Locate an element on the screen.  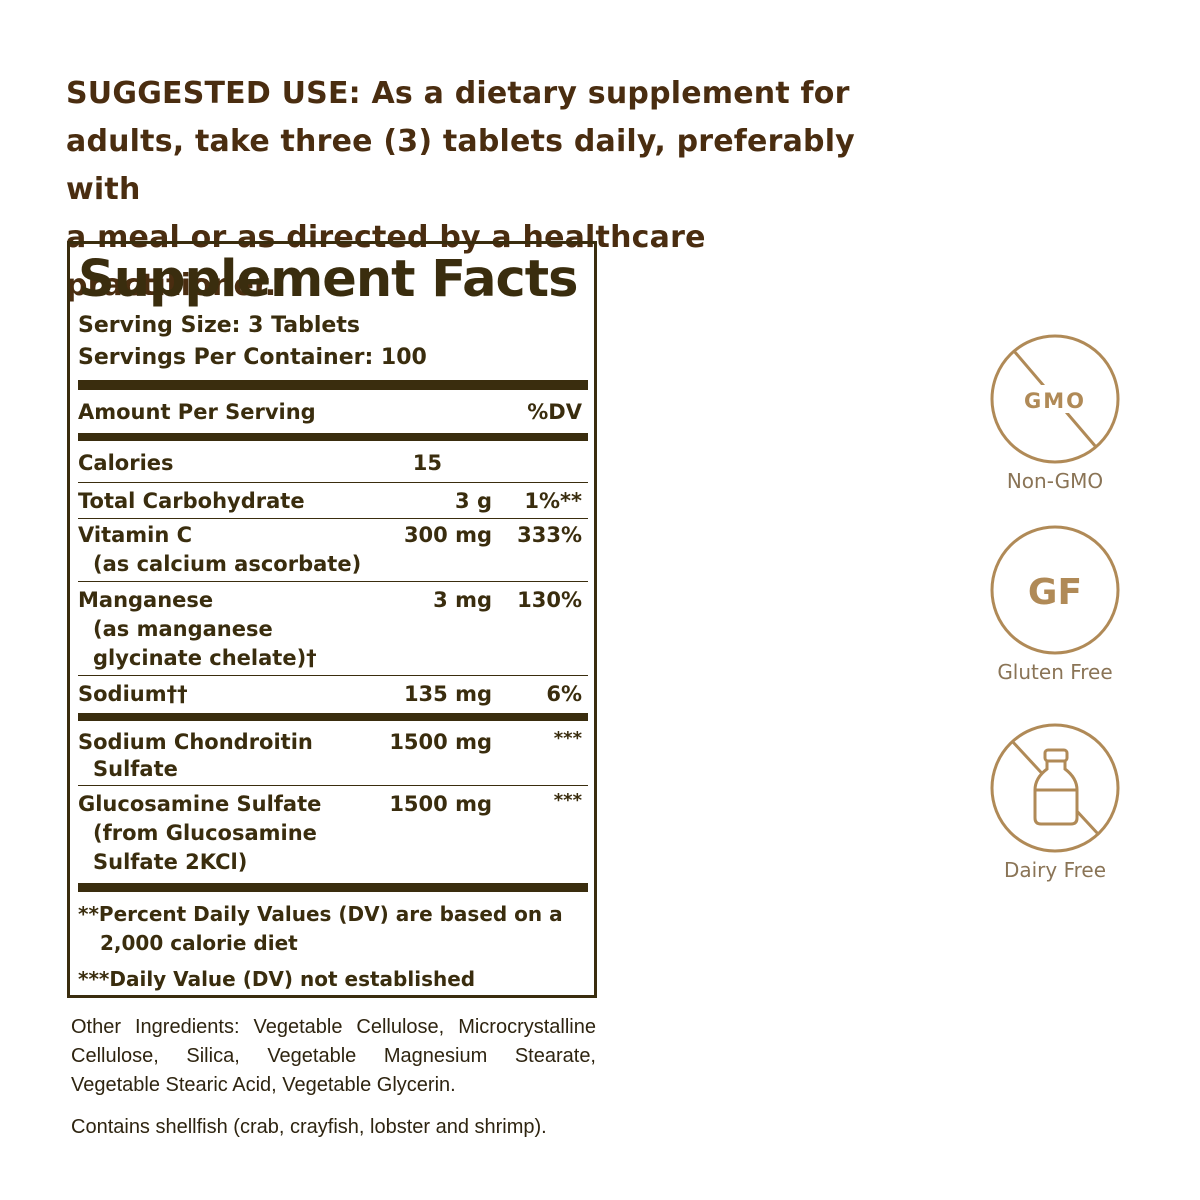
nutrient-dv: 1%** is located at coordinates (553, 501).